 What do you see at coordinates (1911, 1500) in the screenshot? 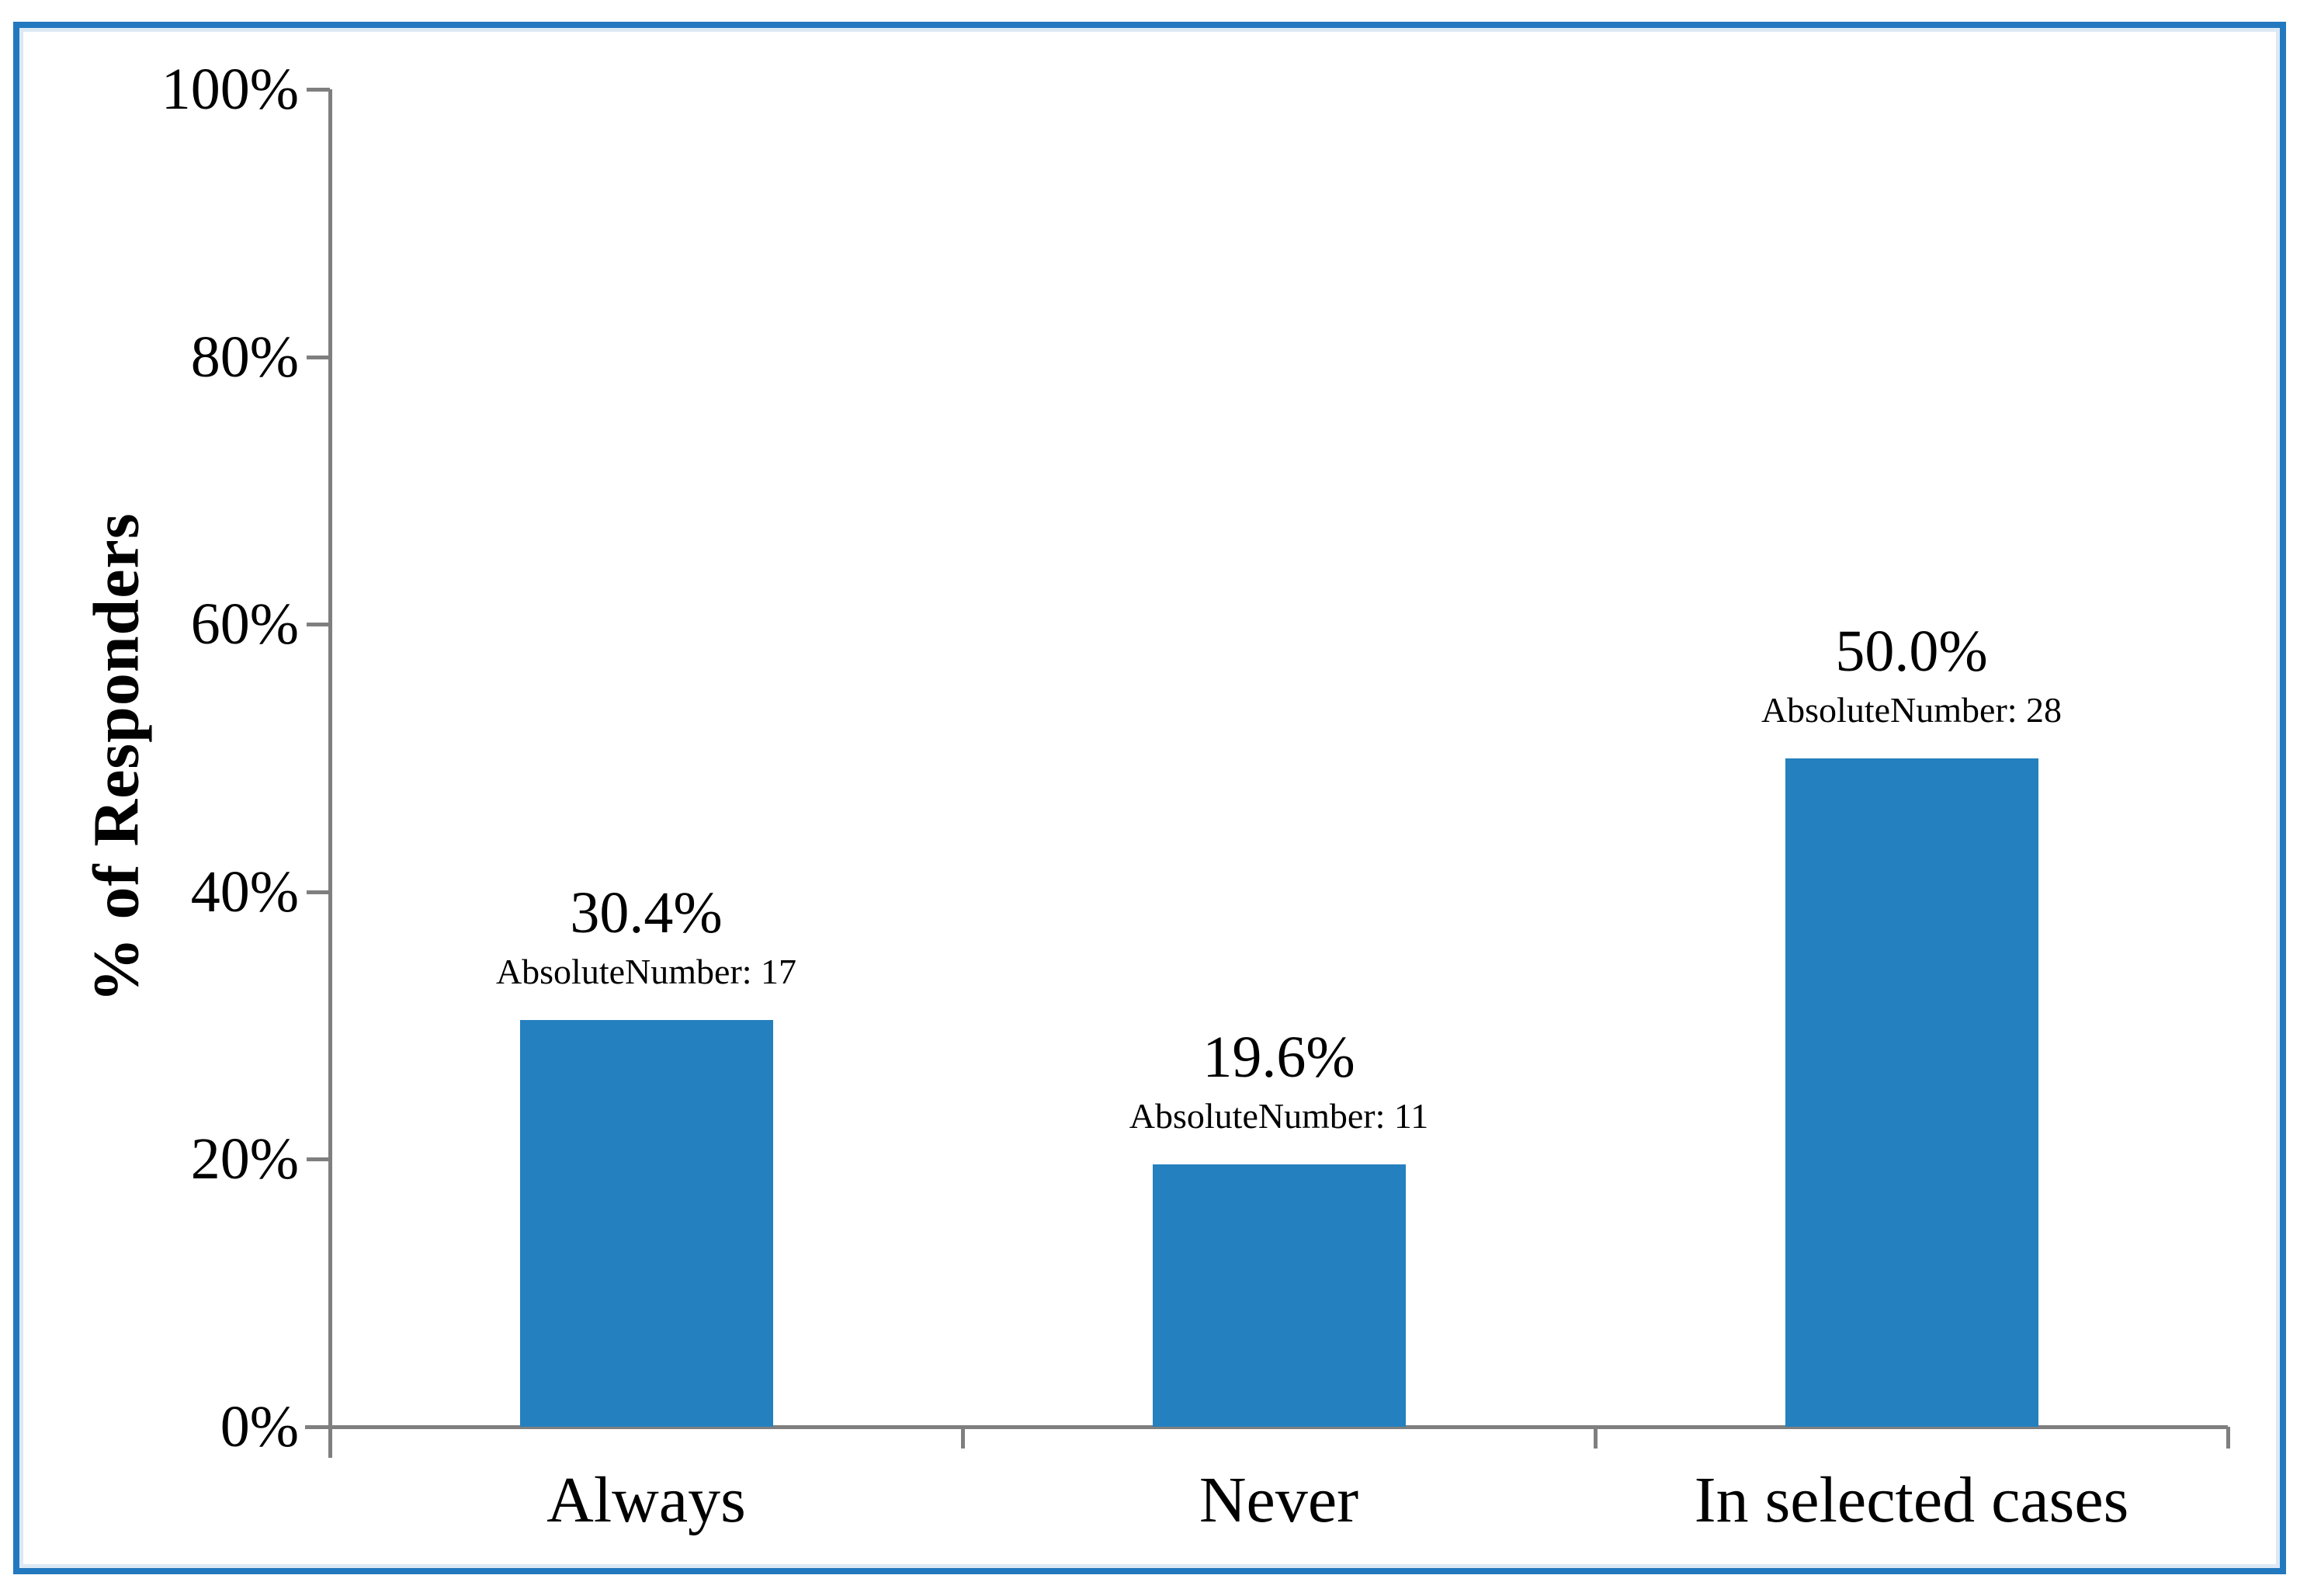
I see `category-label-in-selected-cases: In selected cases` at bounding box center [1911, 1500].